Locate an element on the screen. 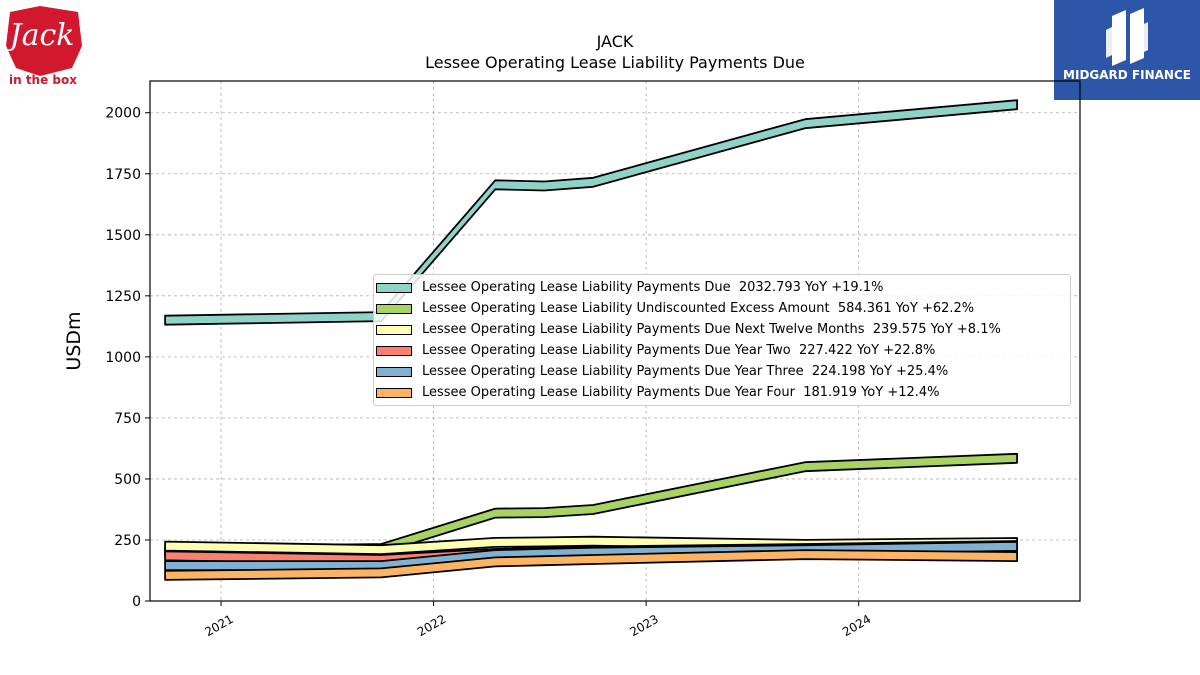 This screenshot has height=675, width=1200. y-tick-label: 1500 is located at coordinates (123, 236).